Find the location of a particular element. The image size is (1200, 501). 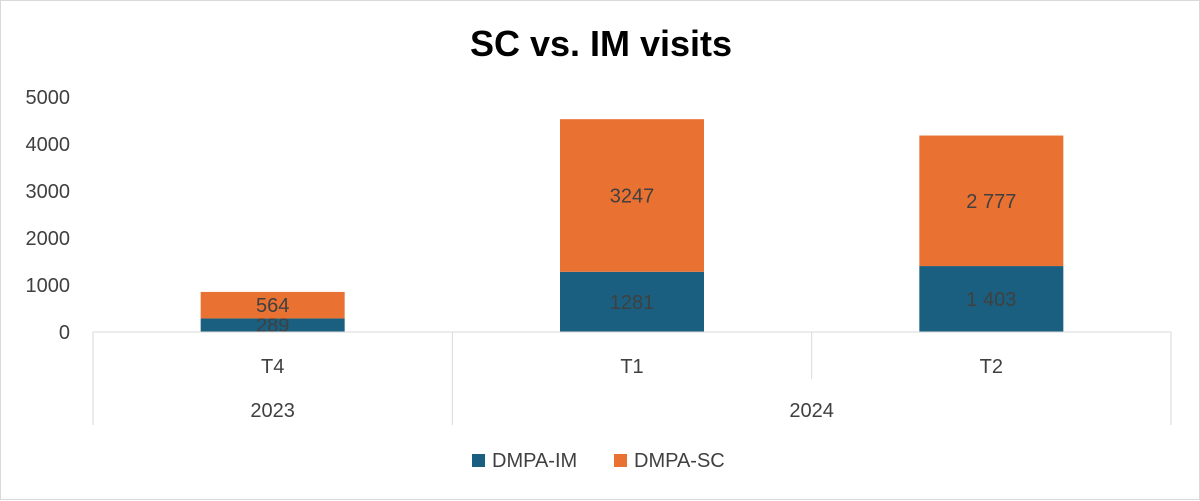

x-category-label: T4 is located at coordinates (272, 367).